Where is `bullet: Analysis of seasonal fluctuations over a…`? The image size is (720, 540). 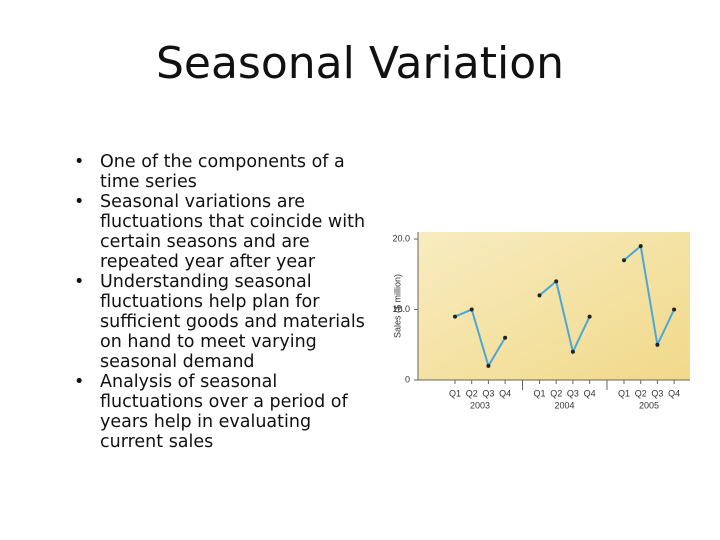
bullet: Analysis of seasonal fluctuations over a… is located at coordinates (223, 412).